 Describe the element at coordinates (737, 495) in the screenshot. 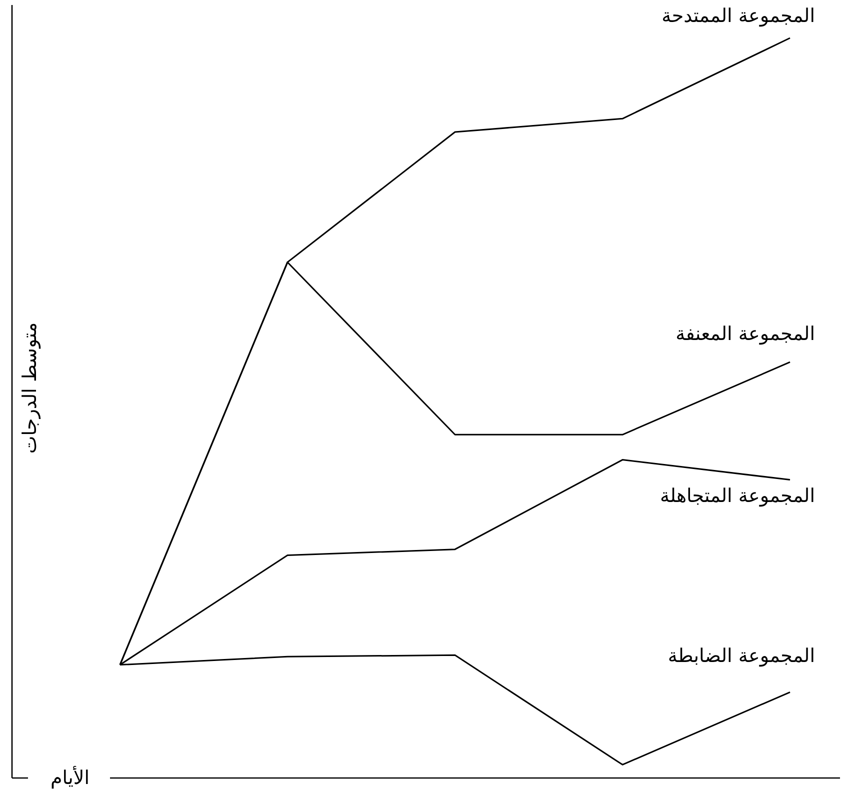

I see `series-label: المجموعة المتجاهلة` at that location.